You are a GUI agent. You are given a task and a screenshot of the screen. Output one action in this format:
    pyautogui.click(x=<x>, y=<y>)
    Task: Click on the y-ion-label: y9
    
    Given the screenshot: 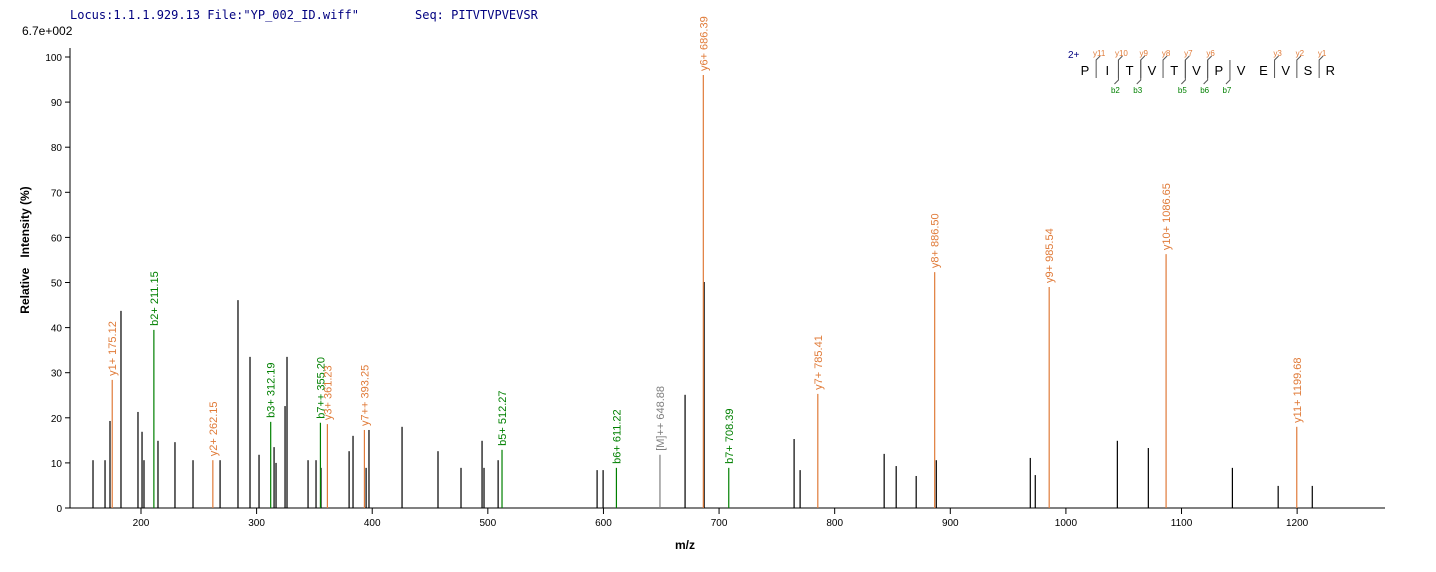 What is the action you would take?
    pyautogui.click(x=1144, y=53)
    